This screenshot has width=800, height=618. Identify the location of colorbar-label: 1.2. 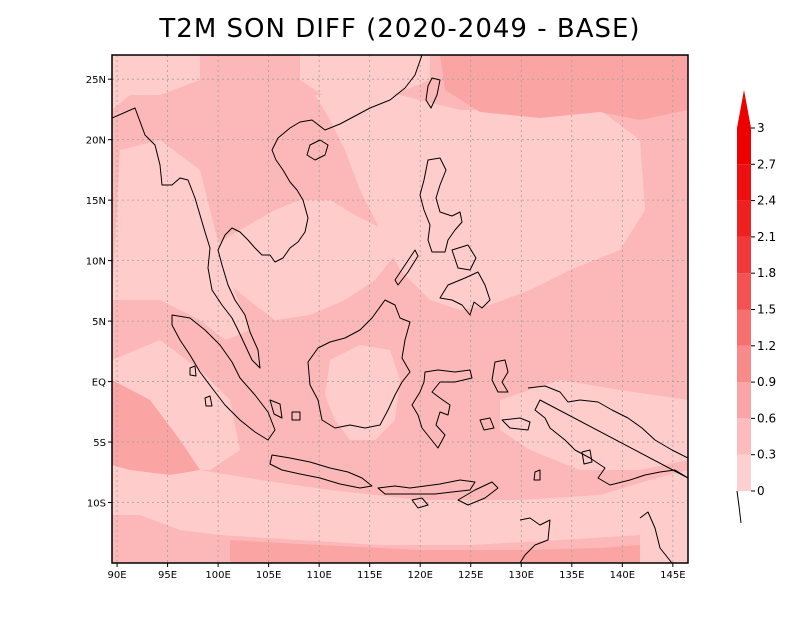
(766, 346).